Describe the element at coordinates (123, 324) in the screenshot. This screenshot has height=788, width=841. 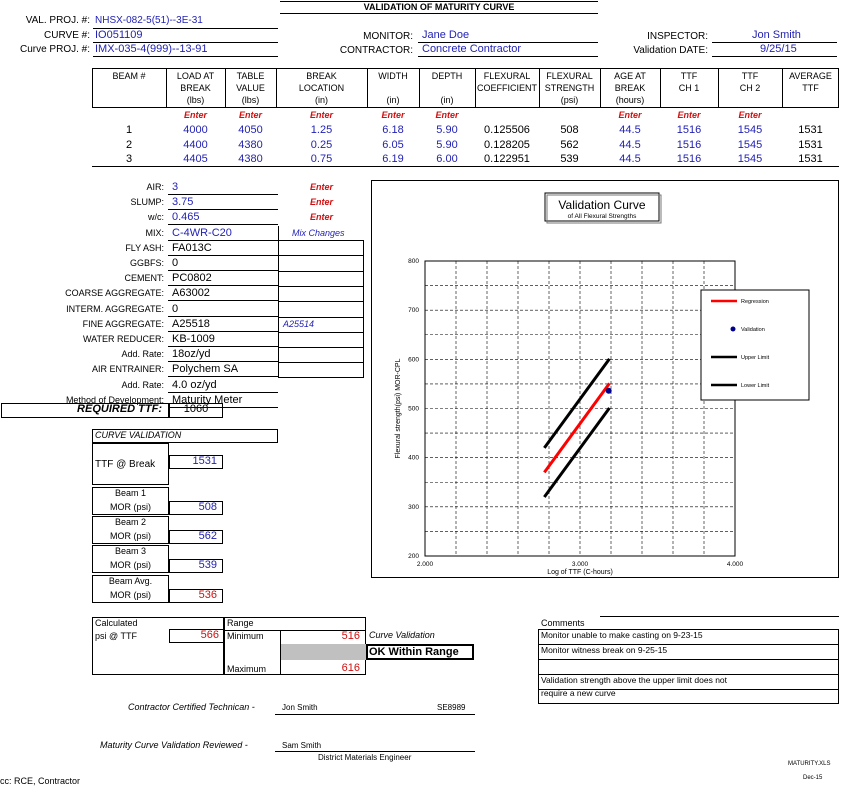
I see `mix-field-label: FINE AGGREGATE:` at that location.